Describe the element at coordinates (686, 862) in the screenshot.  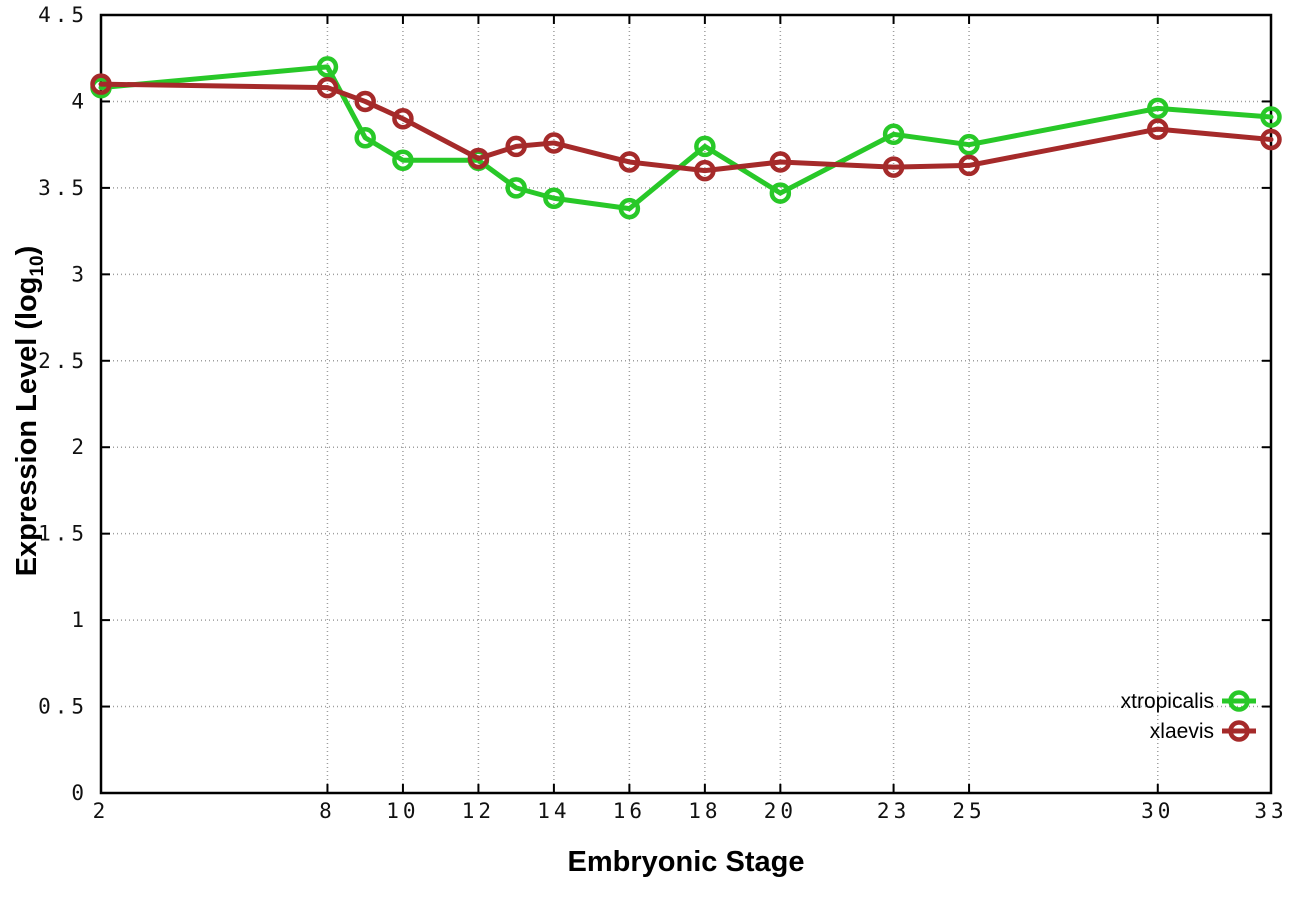
I see `x-axis-title: Embryonic Stage` at that location.